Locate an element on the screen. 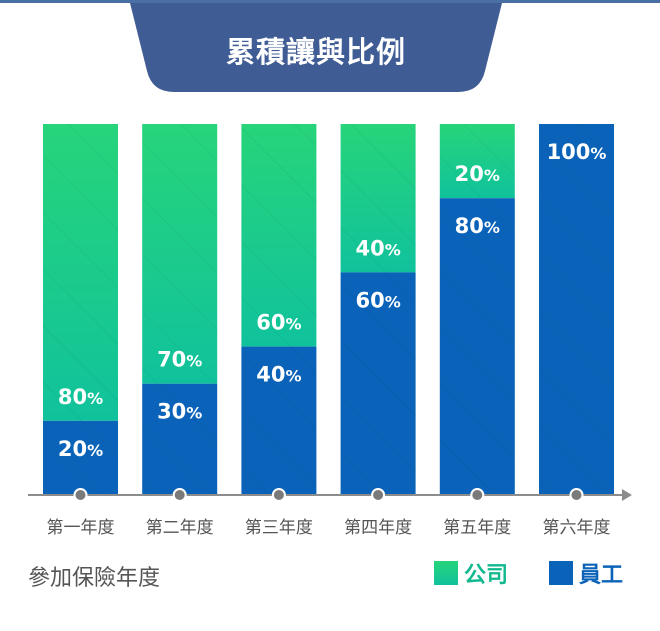 This screenshot has height=631, width=660. label-company-3: 60% is located at coordinates (278, 323).